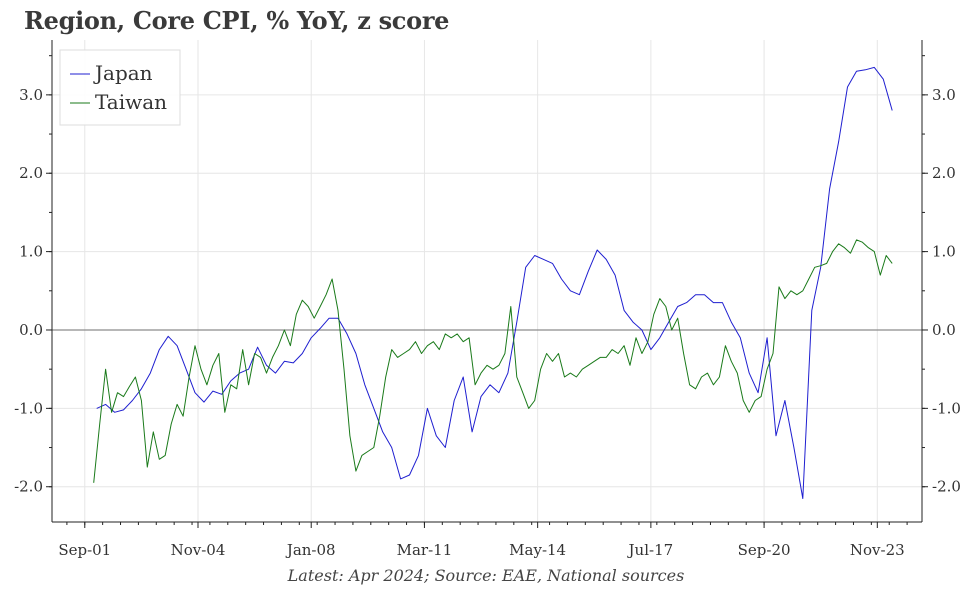 The image size is (972, 589). What do you see at coordinates (28, 408) in the screenshot?
I see `y-tick-label-left: -1.0` at bounding box center [28, 408].